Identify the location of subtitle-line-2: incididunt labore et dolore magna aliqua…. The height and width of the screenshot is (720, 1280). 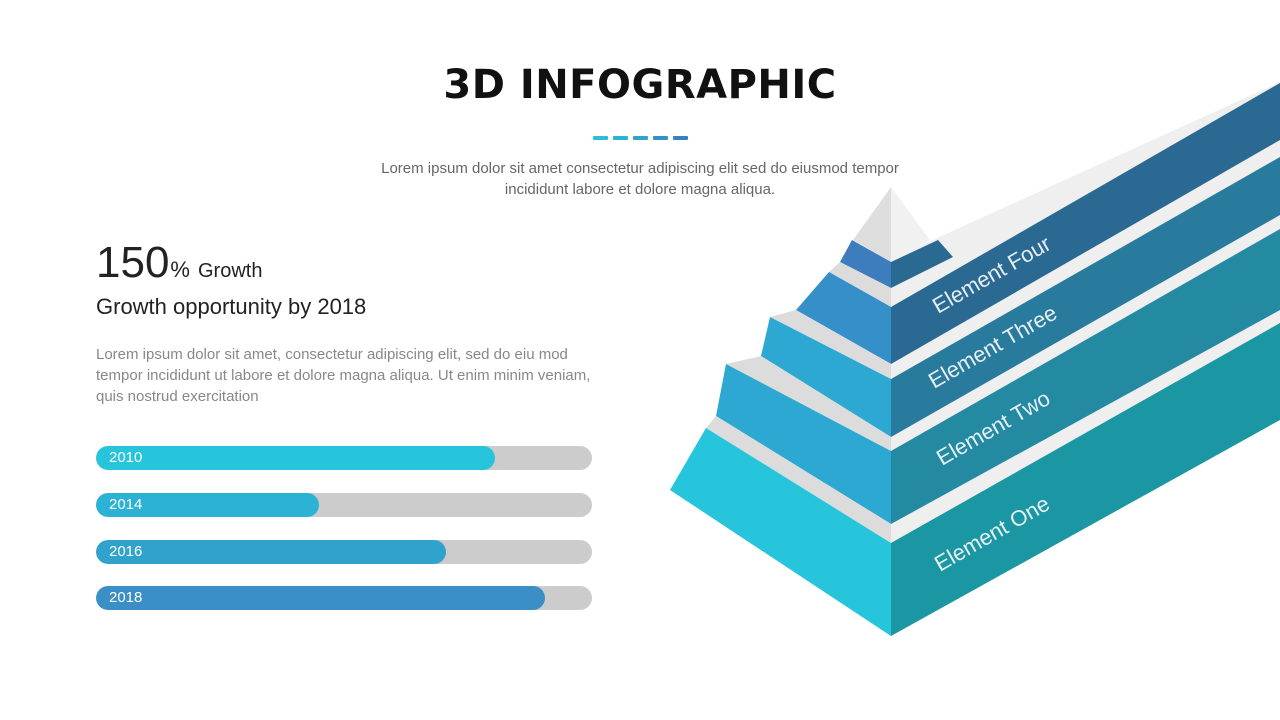
(640, 189).